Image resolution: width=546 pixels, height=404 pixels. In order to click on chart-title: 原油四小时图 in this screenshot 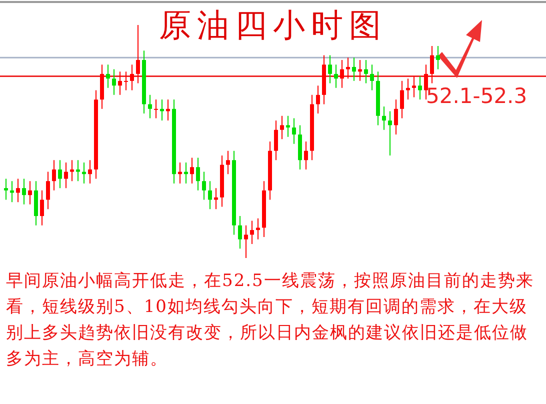, I will do `click(273, 25)`.